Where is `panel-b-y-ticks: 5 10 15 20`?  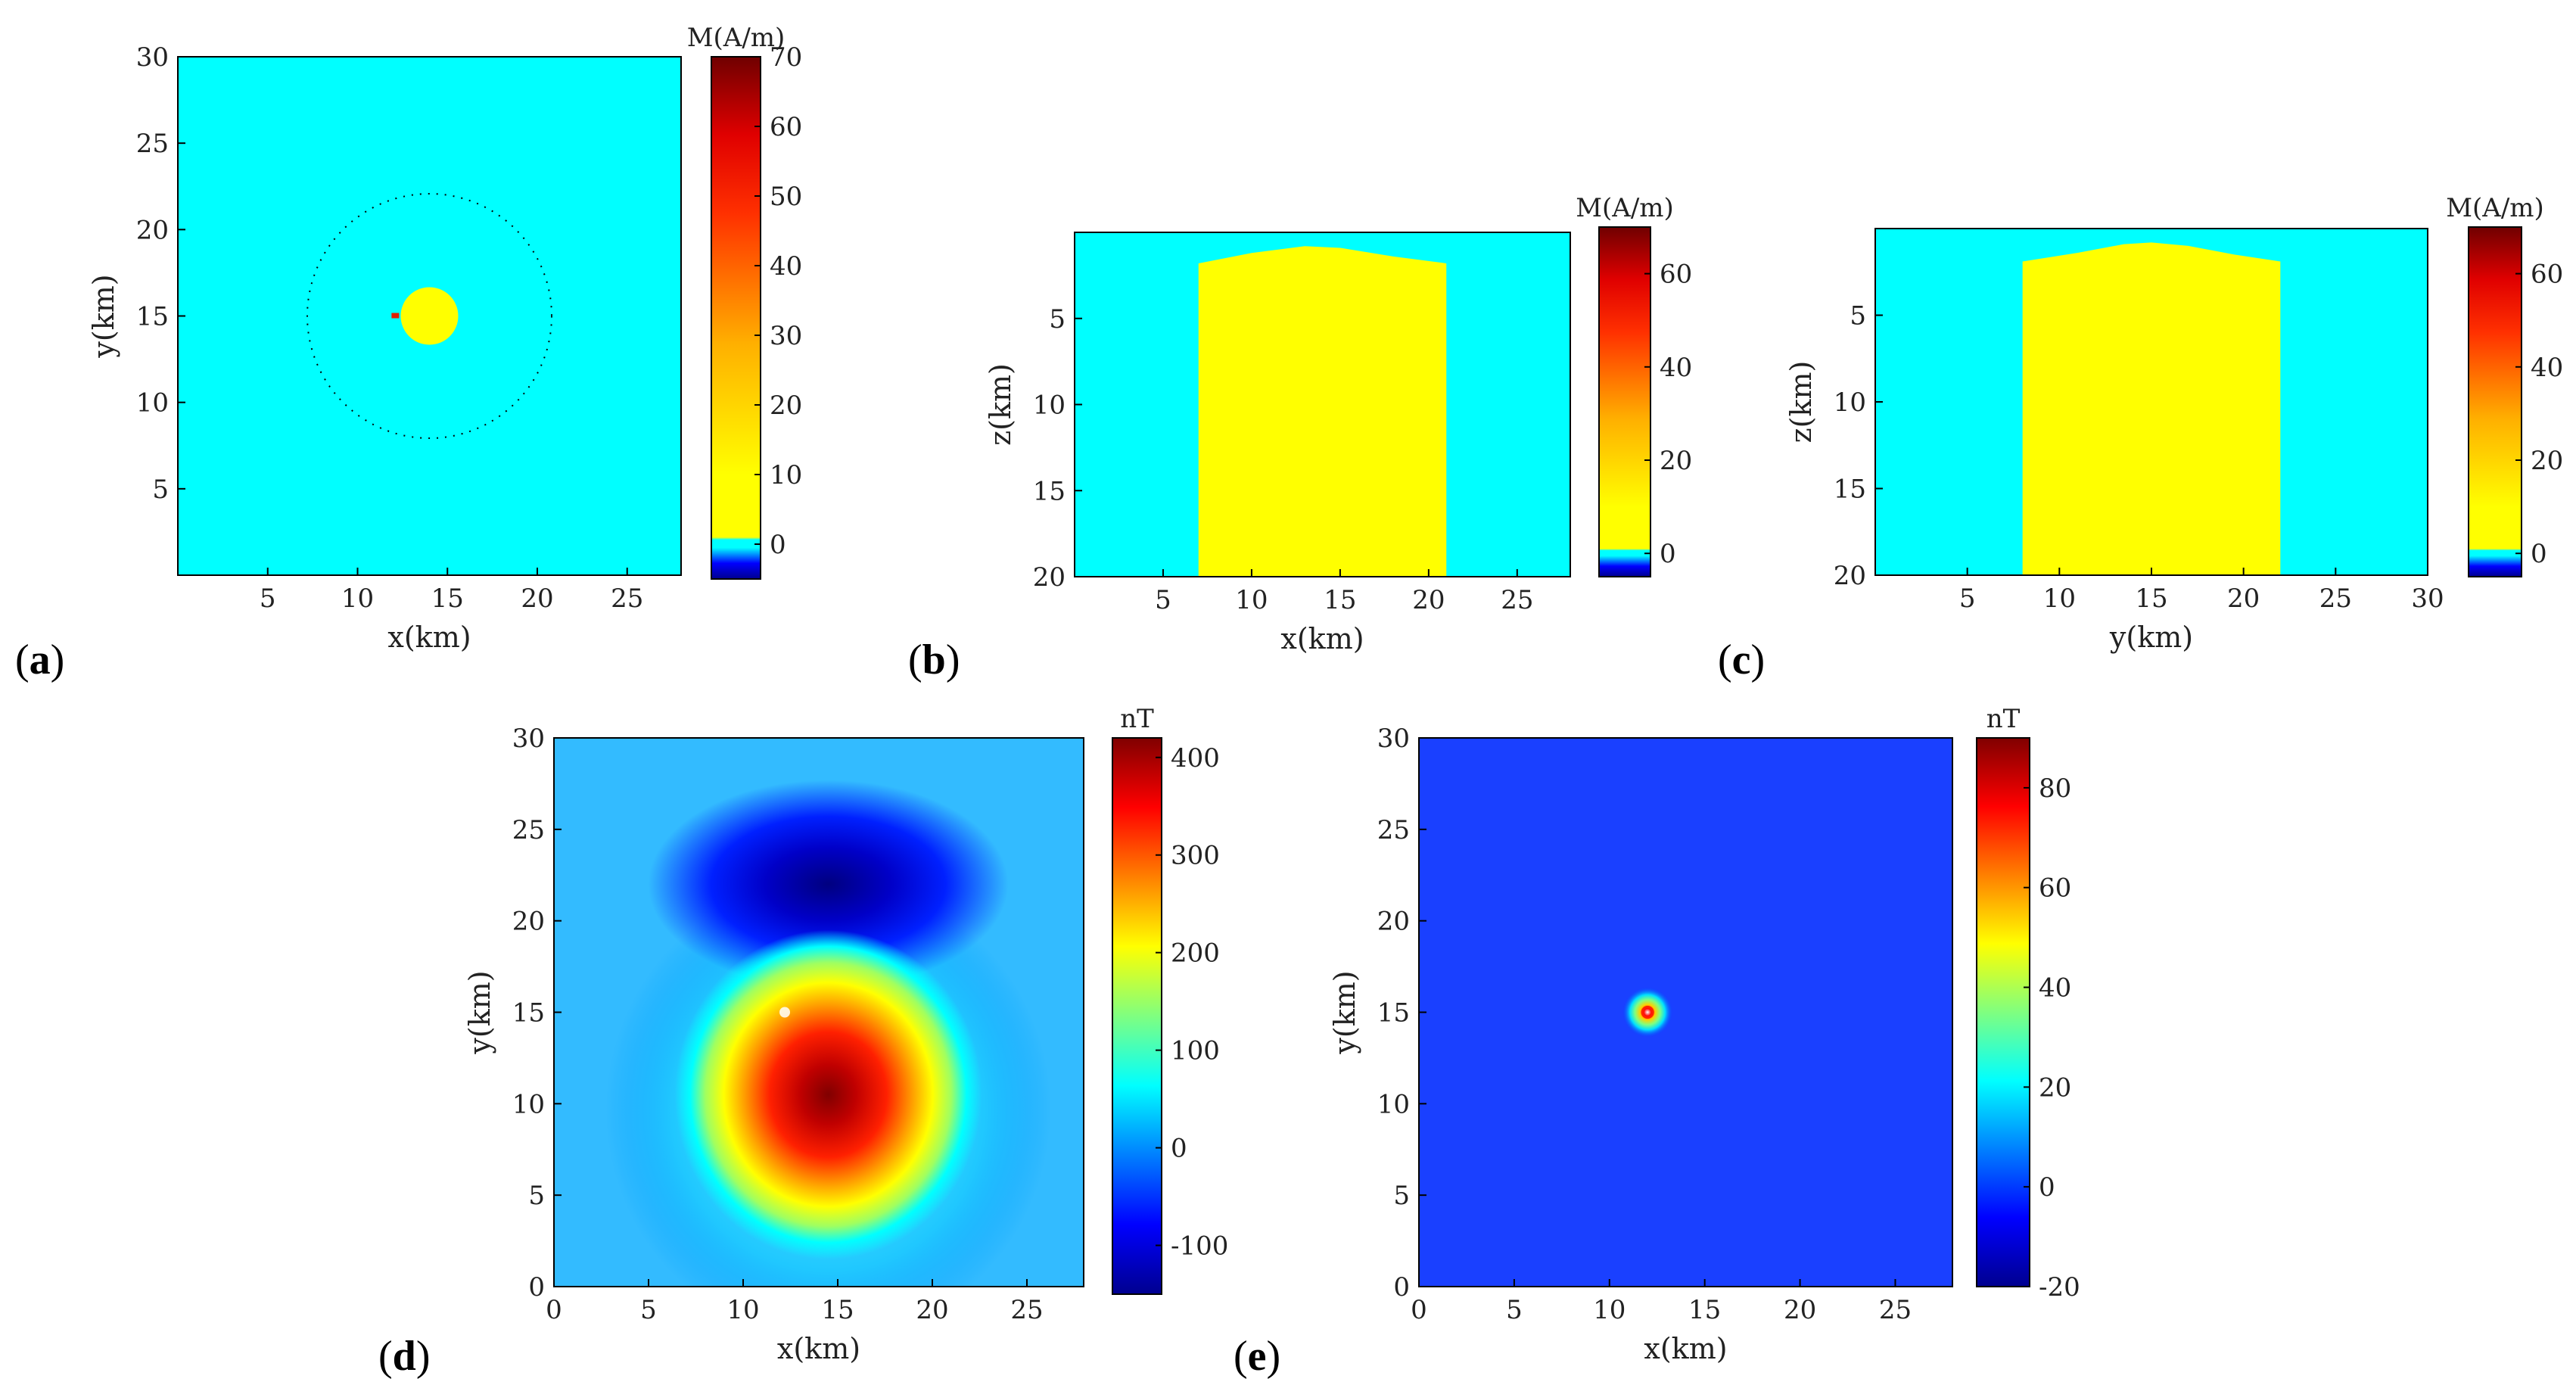 panel-b-y-ticks: 5 10 15 20 is located at coordinates (1057, 448).